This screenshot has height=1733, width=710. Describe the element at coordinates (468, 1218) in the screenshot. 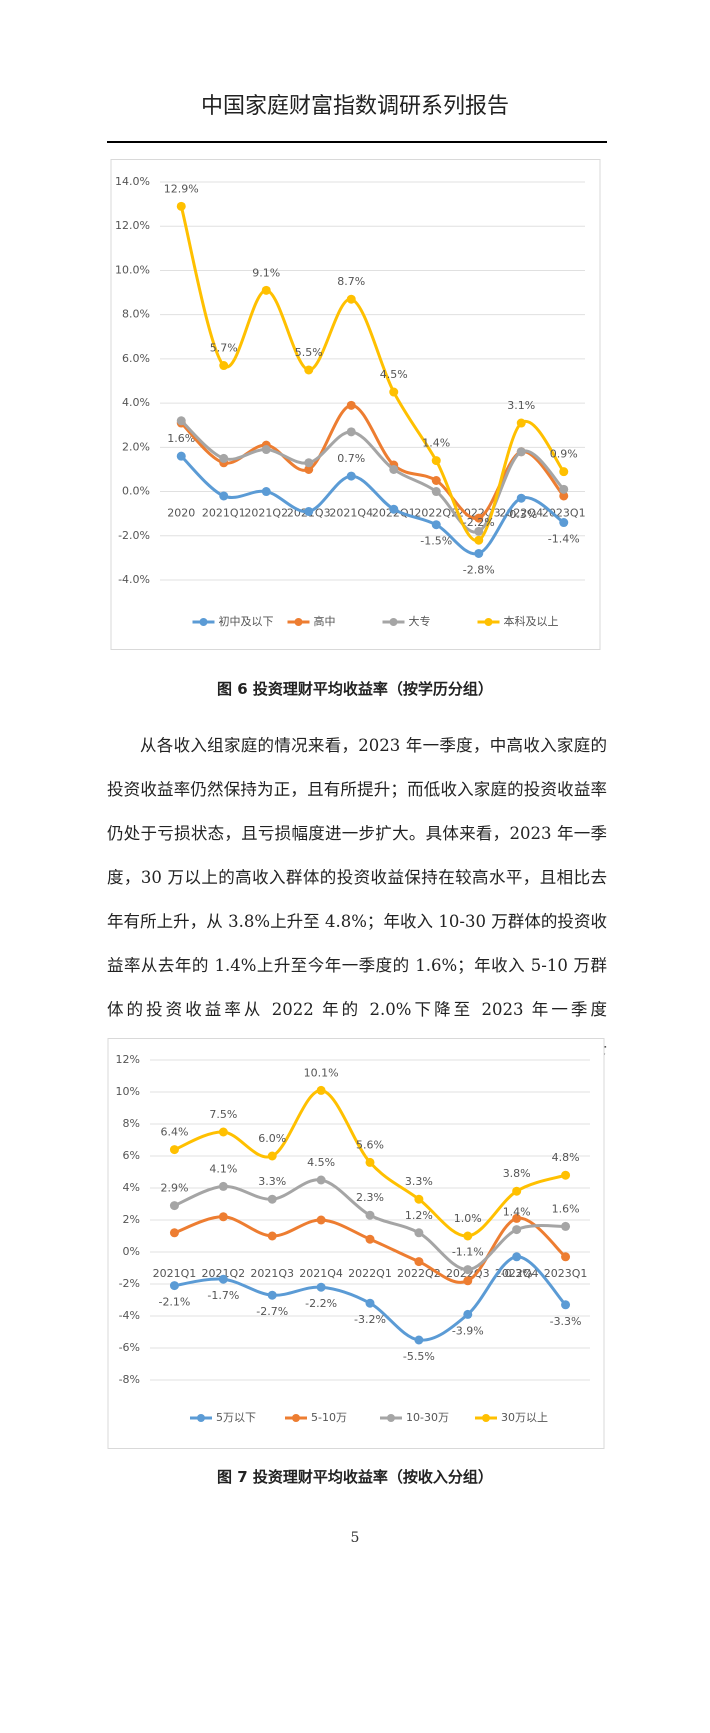

I see `data-label: 1.0%` at that location.